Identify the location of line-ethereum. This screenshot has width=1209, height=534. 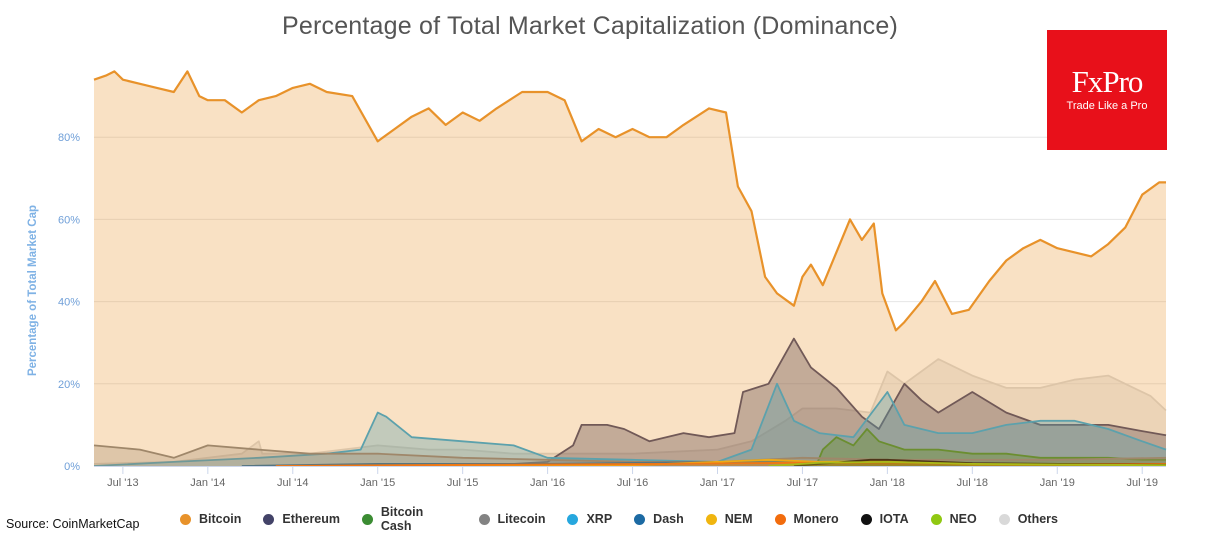
(823, 402).